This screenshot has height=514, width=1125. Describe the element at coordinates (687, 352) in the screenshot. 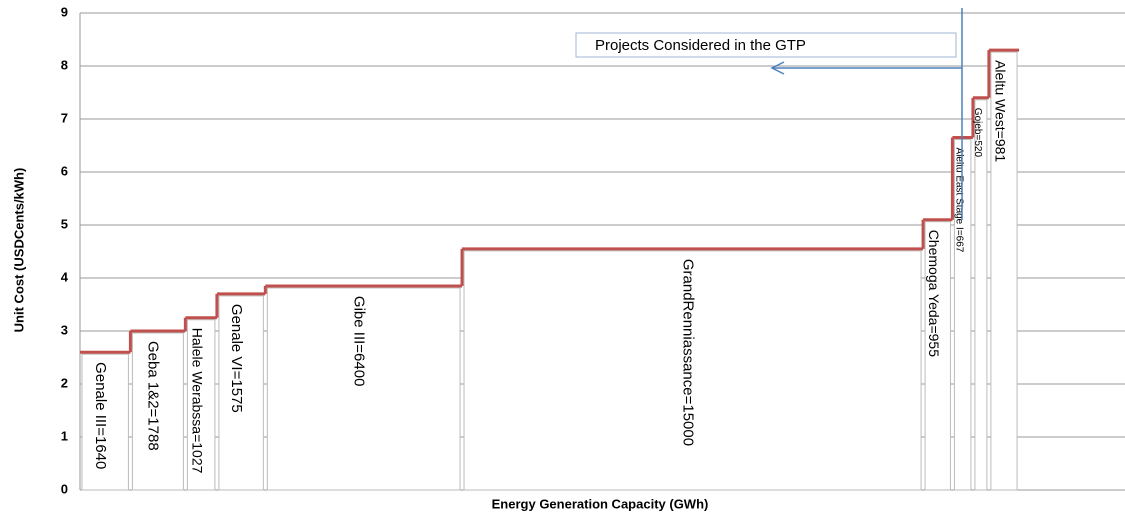

I see `bar-label: GrandRenniassance=15000` at that location.